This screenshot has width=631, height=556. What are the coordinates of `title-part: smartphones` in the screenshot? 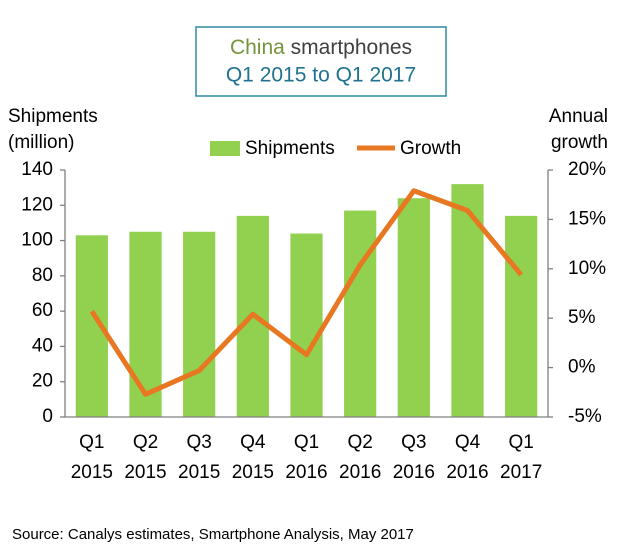 It's located at (351, 47).